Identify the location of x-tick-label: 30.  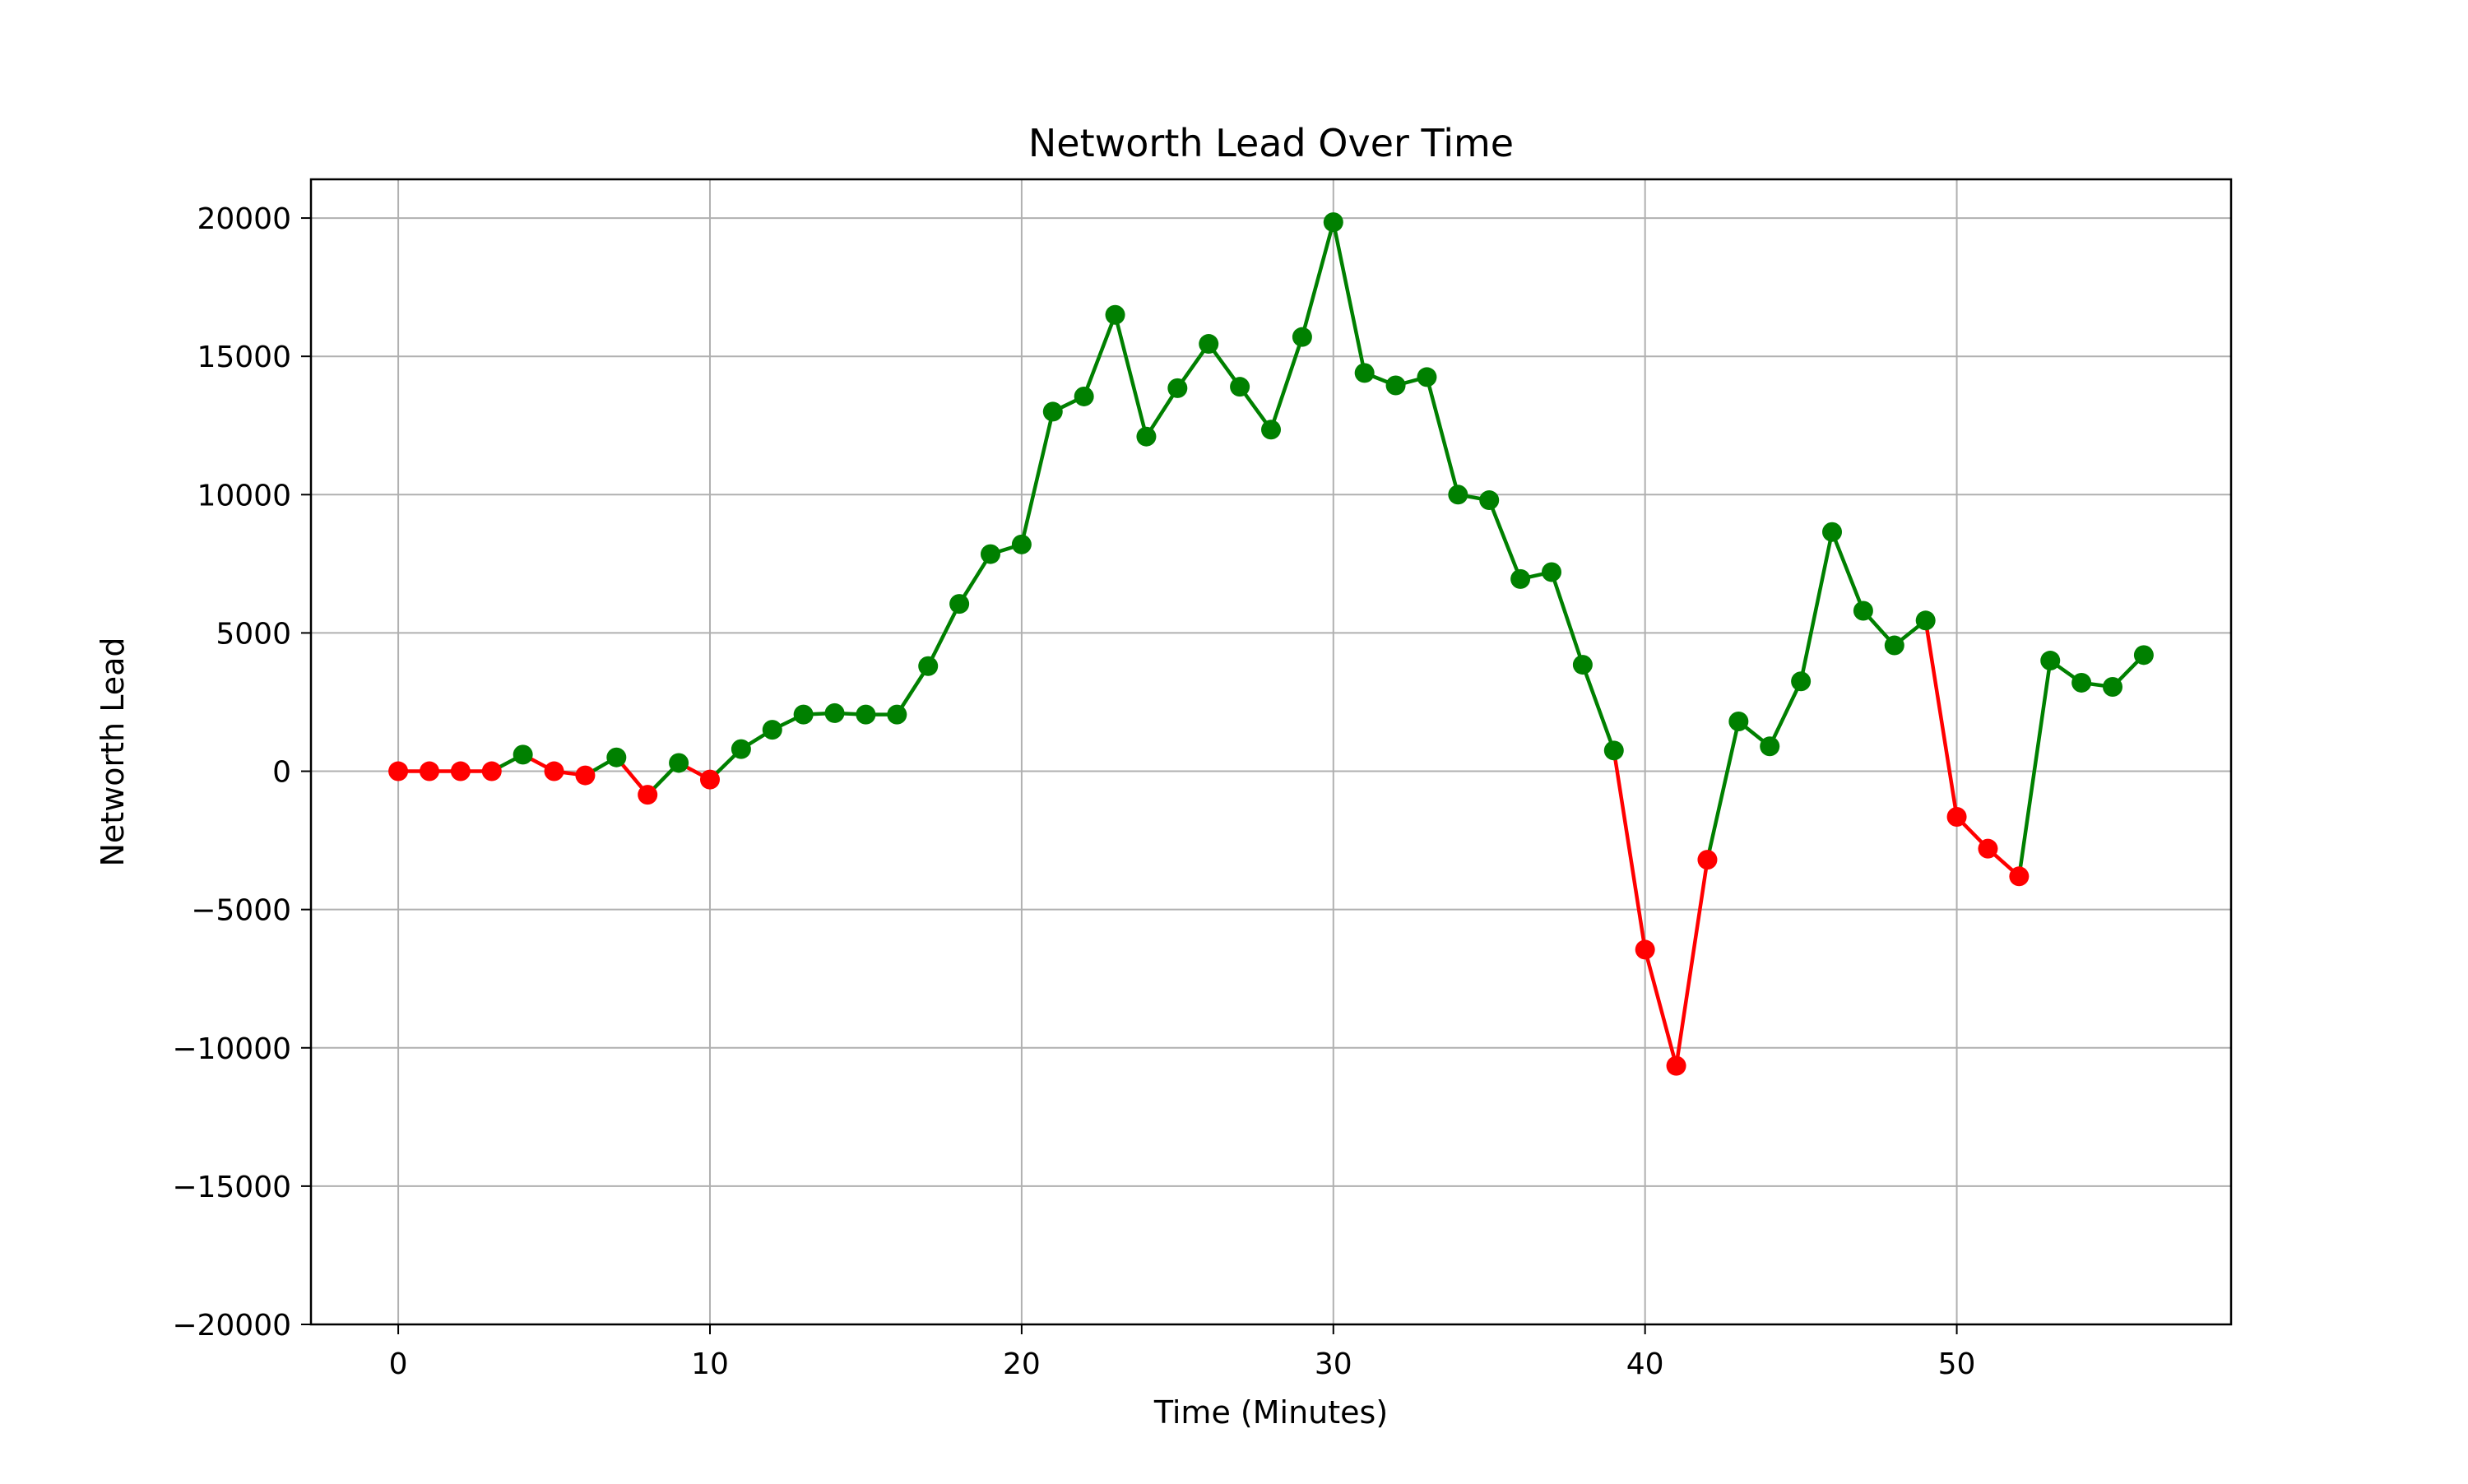
(1333, 1364).